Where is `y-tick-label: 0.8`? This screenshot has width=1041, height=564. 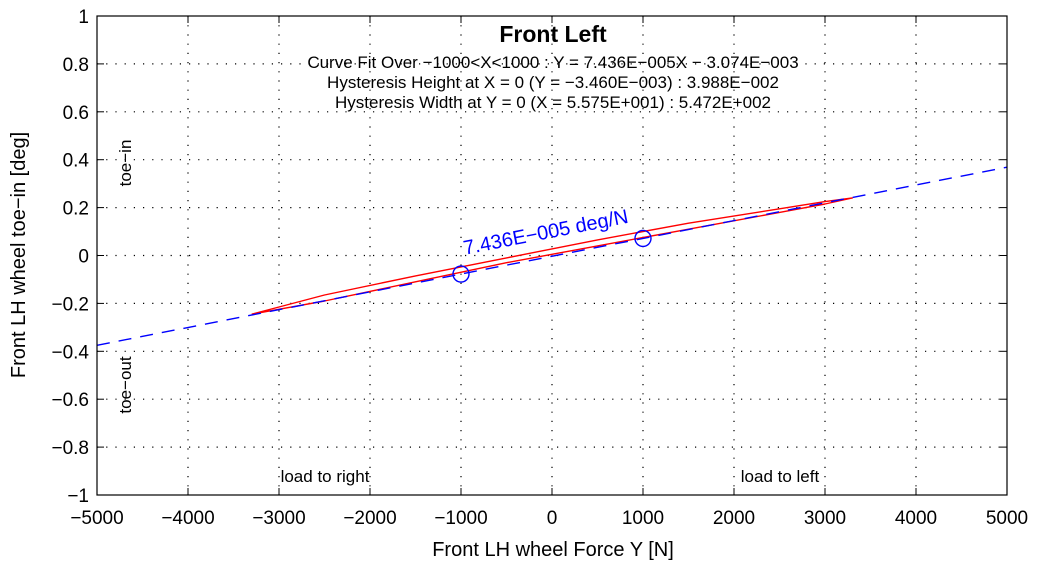 y-tick-label: 0.8 is located at coordinates (76, 65).